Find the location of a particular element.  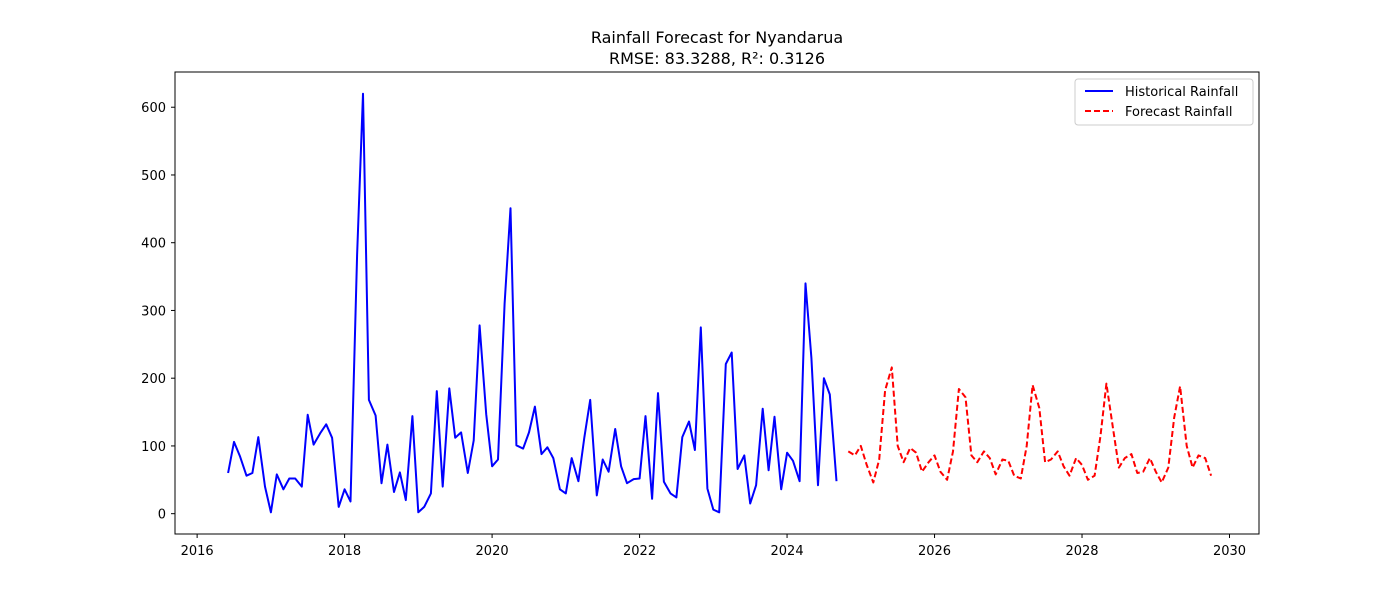

y-axis-ticks: 0 100 200 300 400 500 600 is located at coordinates (158, 312).